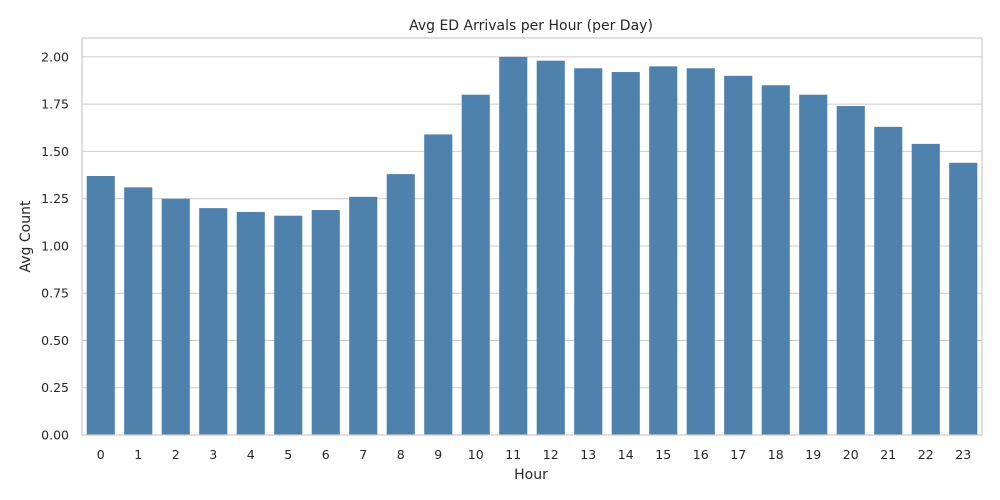 The height and width of the screenshot is (500, 1000). Describe the element at coordinates (213, 454) in the screenshot. I see `x-tick-label: 3` at that location.